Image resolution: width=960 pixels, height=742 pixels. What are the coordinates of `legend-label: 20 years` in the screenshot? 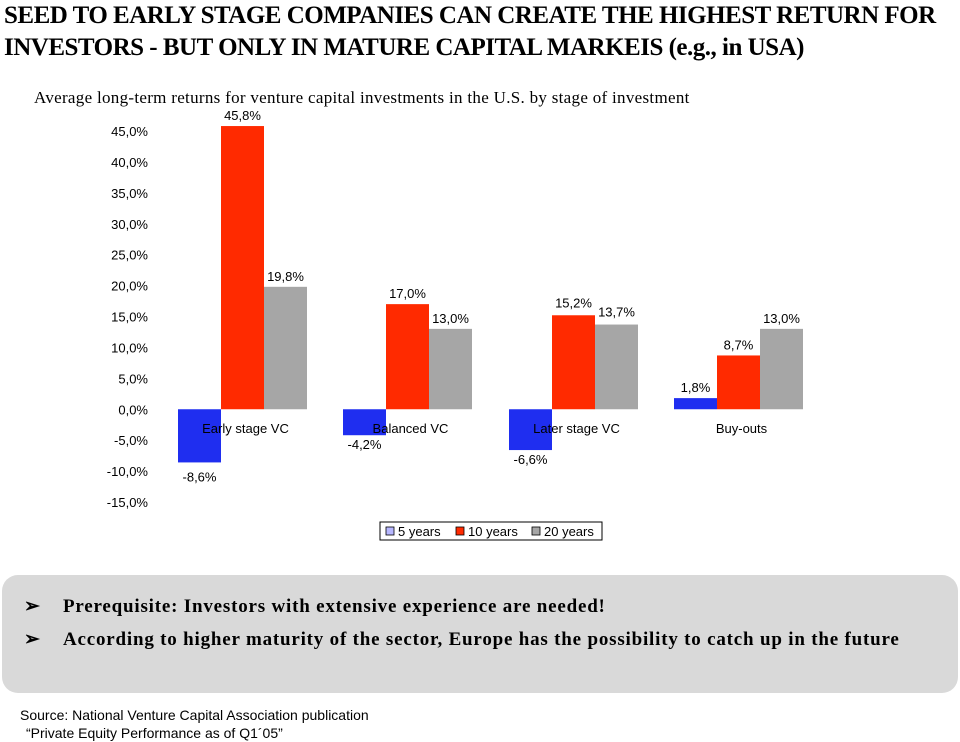 It's located at (569, 531).